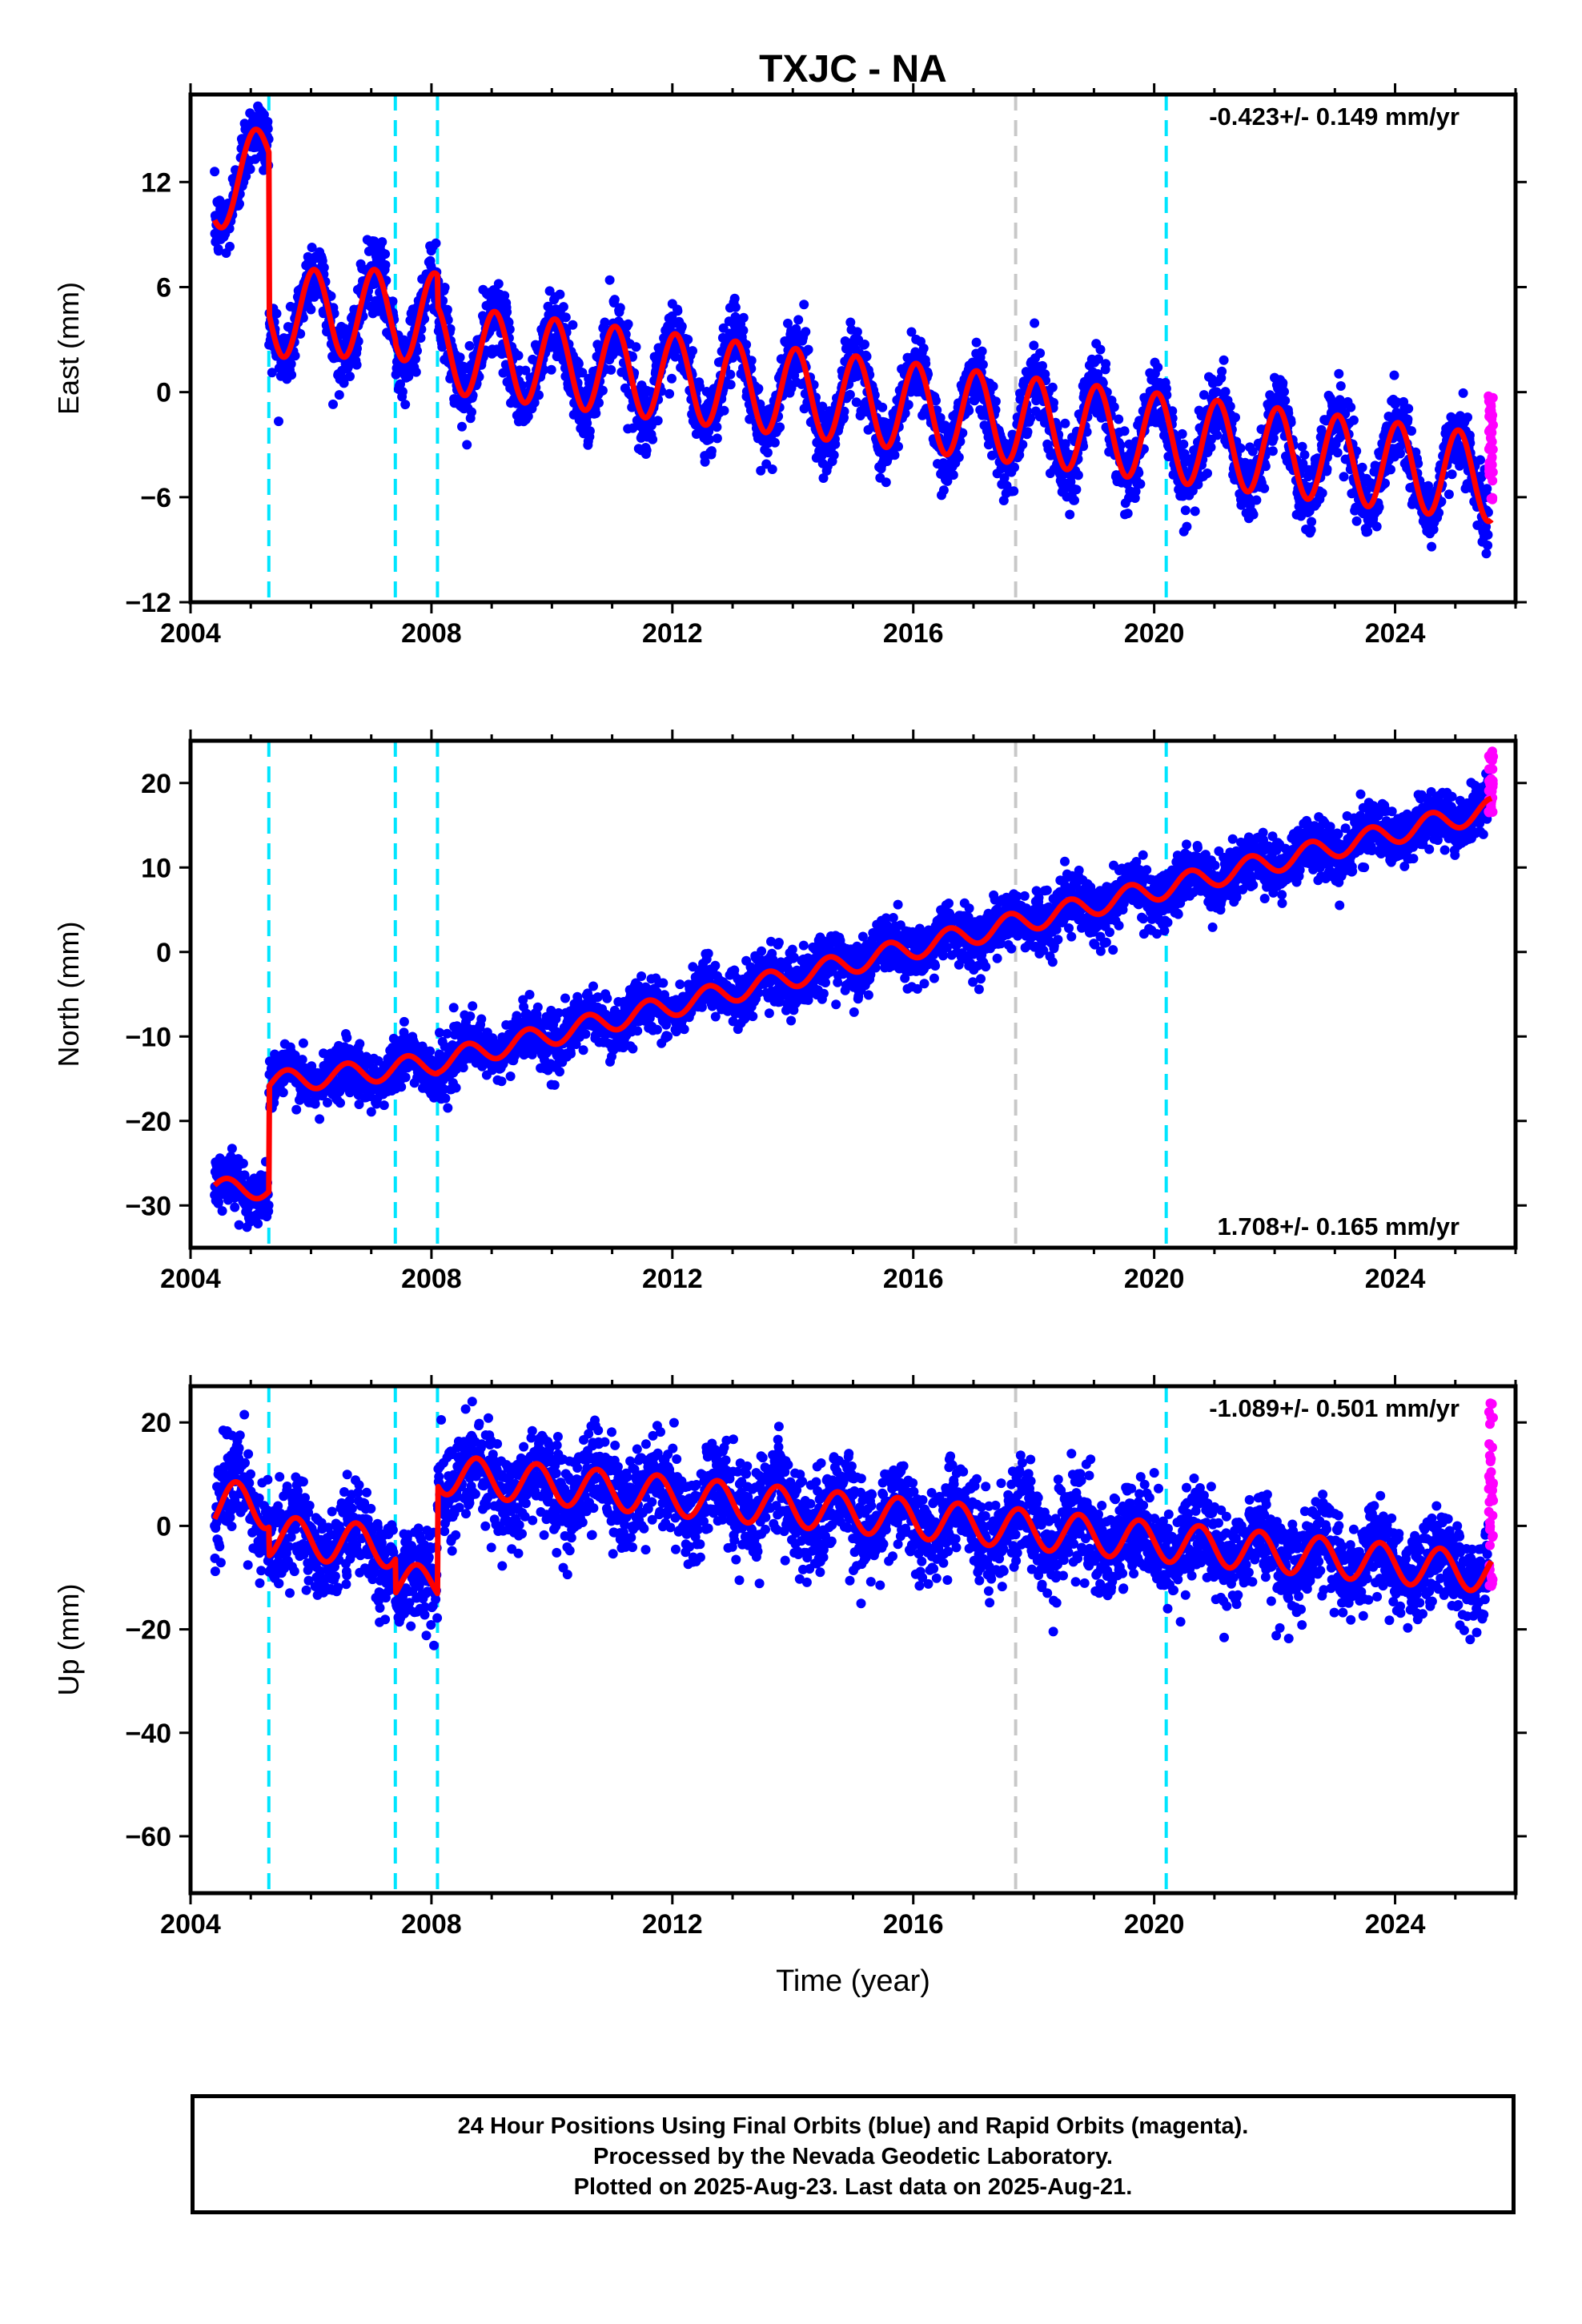 The image size is (1582, 2324). What do you see at coordinates (1154, 633) in the screenshot?
I see `x-tick-label: 2020` at bounding box center [1154, 633].